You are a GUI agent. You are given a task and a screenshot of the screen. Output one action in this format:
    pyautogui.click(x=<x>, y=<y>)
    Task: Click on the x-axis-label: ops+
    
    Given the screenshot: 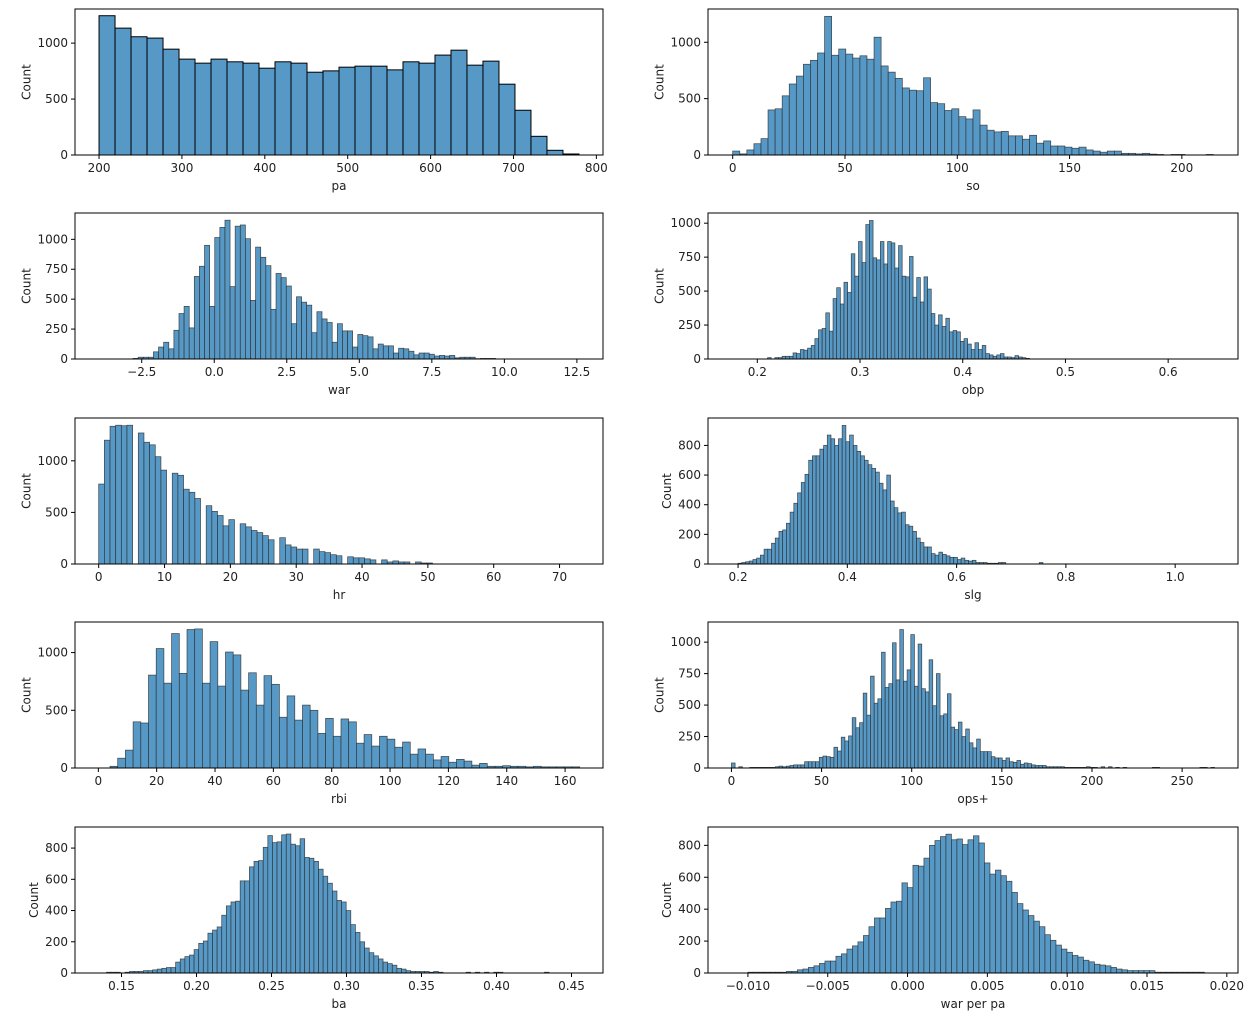 What is the action you would take?
    pyautogui.click(x=972, y=799)
    